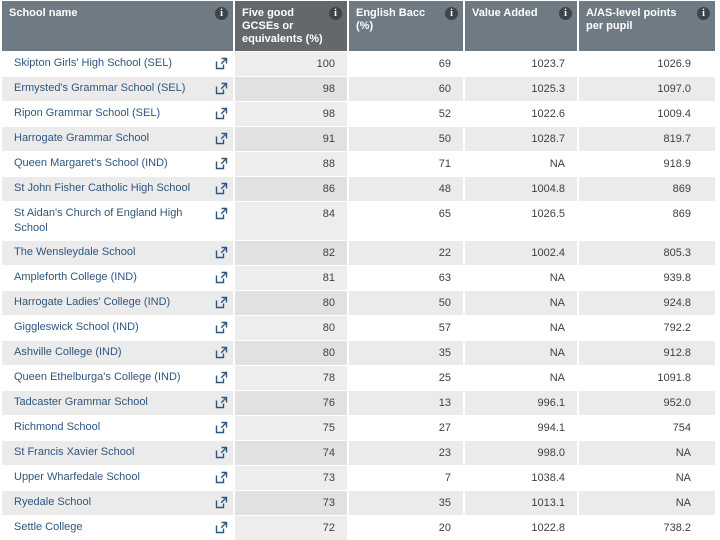 Image resolution: width=720 pixels, height=540 pixels. Describe the element at coordinates (647, 64) in the screenshot. I see `alevel-points-cell: 1026.9` at that location.